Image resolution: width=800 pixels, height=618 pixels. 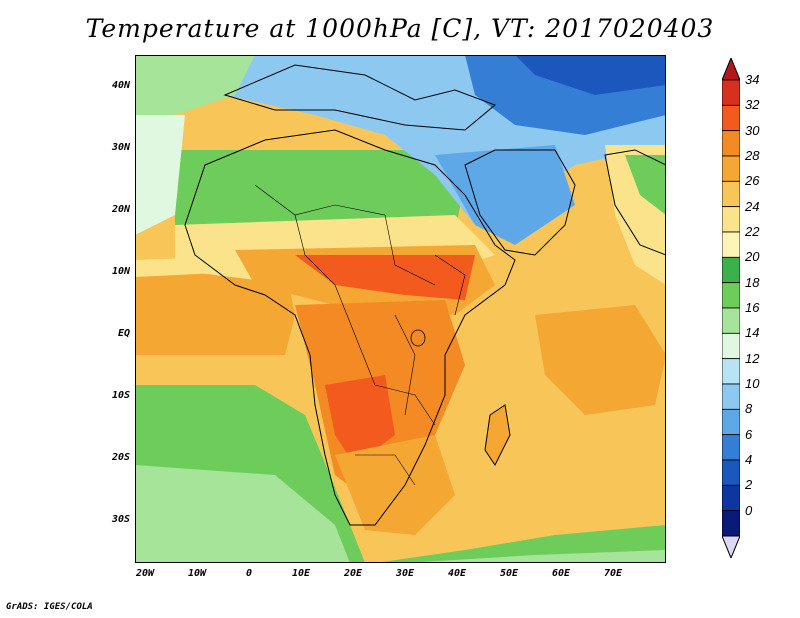 I want to click on arabia-cold-region, so click(x=505, y=195).